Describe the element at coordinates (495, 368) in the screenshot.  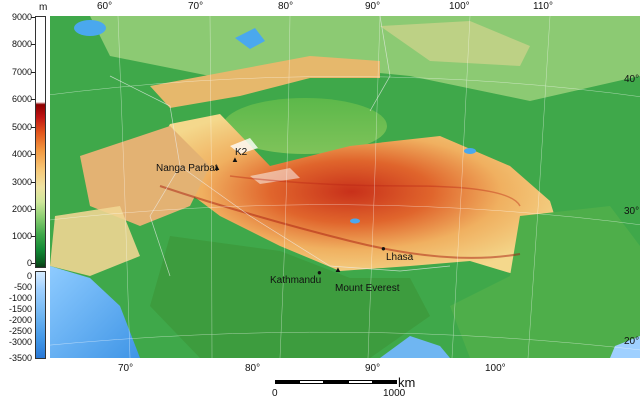
I see `longitude-label-bottom: 100°` at that location.